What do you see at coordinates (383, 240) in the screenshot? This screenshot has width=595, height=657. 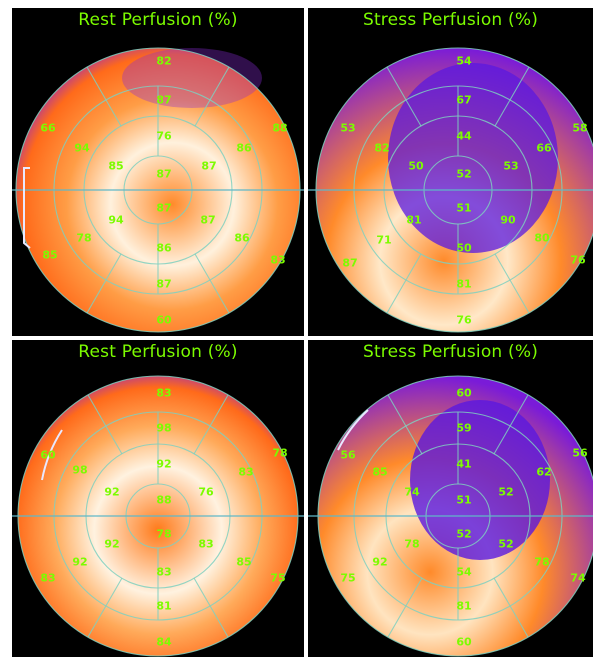 I see `segment-value: 71` at bounding box center [383, 240].